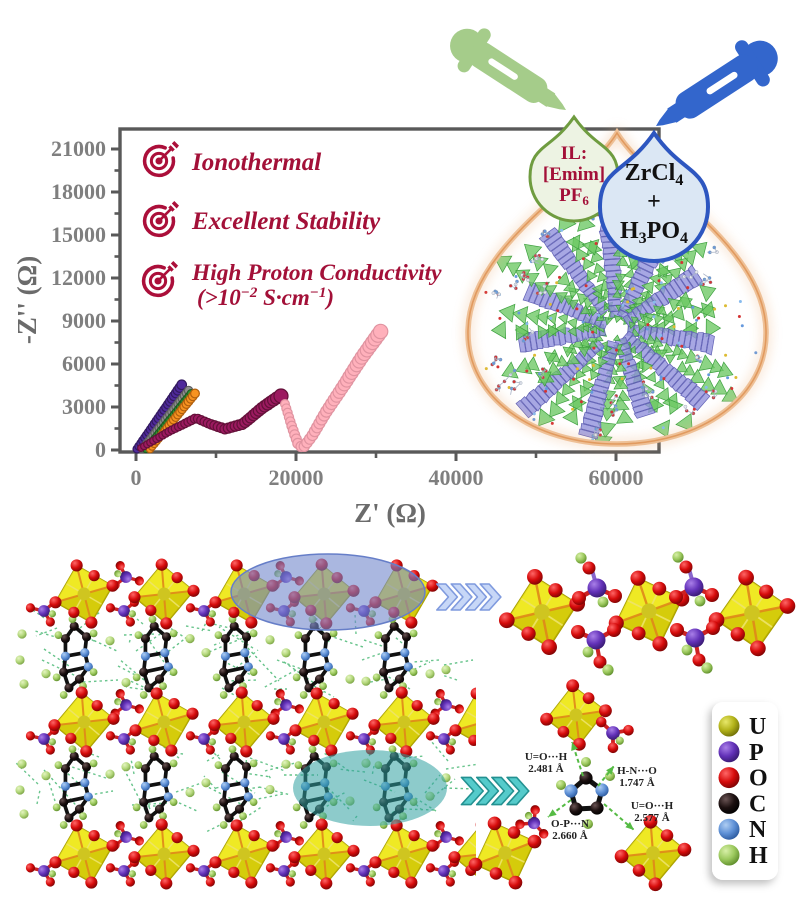 This screenshot has width=799, height=900. Describe the element at coordinates (574, 174) in the screenshot. I see `svg-text: [Emim]` at that location.